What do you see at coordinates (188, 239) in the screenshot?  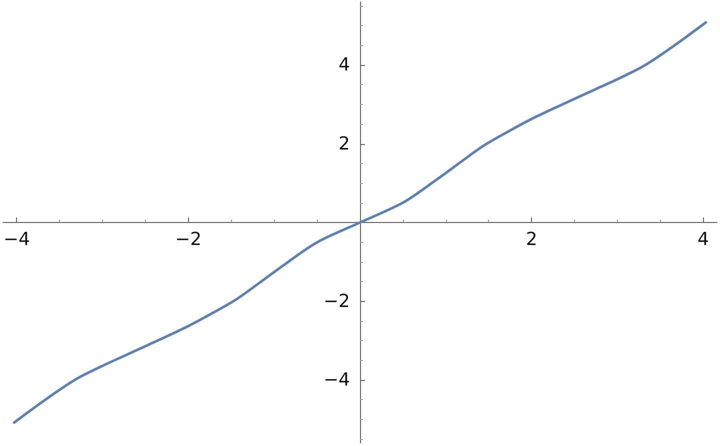 I see `x-tick-label: −2` at bounding box center [188, 239].